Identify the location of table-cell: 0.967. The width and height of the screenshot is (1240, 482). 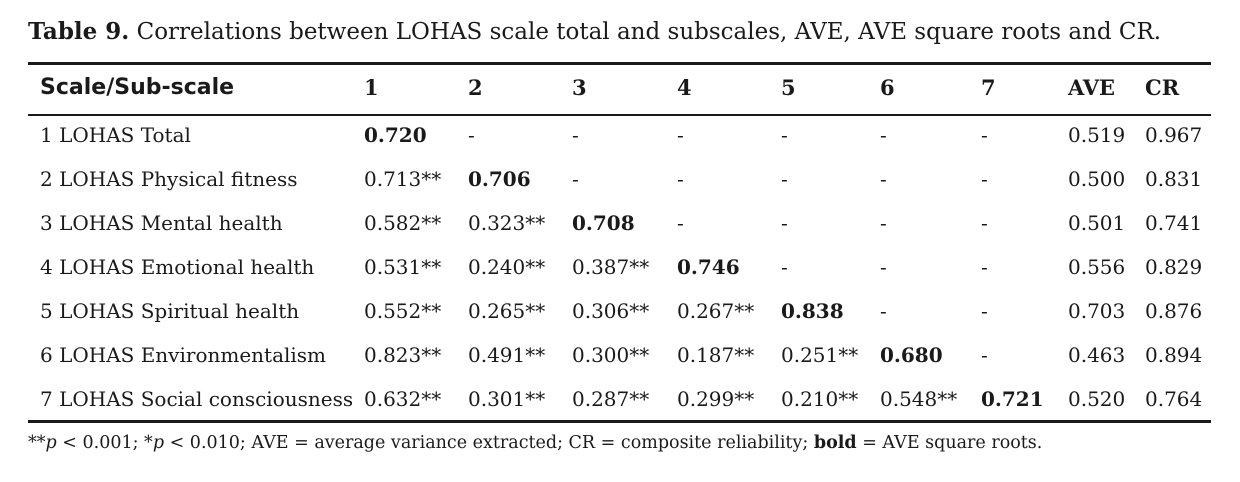
(1174, 135).